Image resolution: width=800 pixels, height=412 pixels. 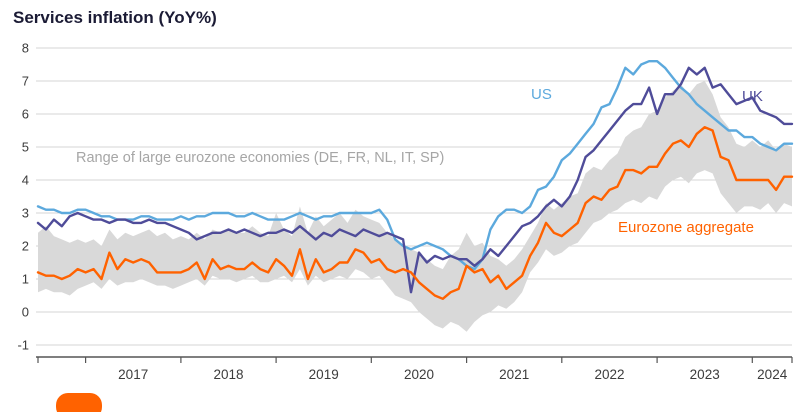 I want to click on x-tick-label: 2022, so click(x=609, y=374).